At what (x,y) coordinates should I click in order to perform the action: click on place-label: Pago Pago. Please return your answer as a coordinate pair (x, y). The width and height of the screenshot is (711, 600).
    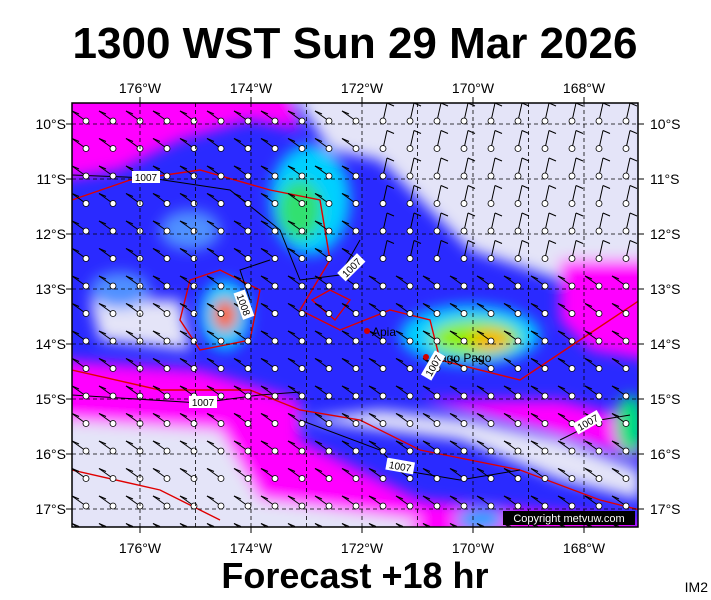
    Looking at the image, I should click on (462, 358).